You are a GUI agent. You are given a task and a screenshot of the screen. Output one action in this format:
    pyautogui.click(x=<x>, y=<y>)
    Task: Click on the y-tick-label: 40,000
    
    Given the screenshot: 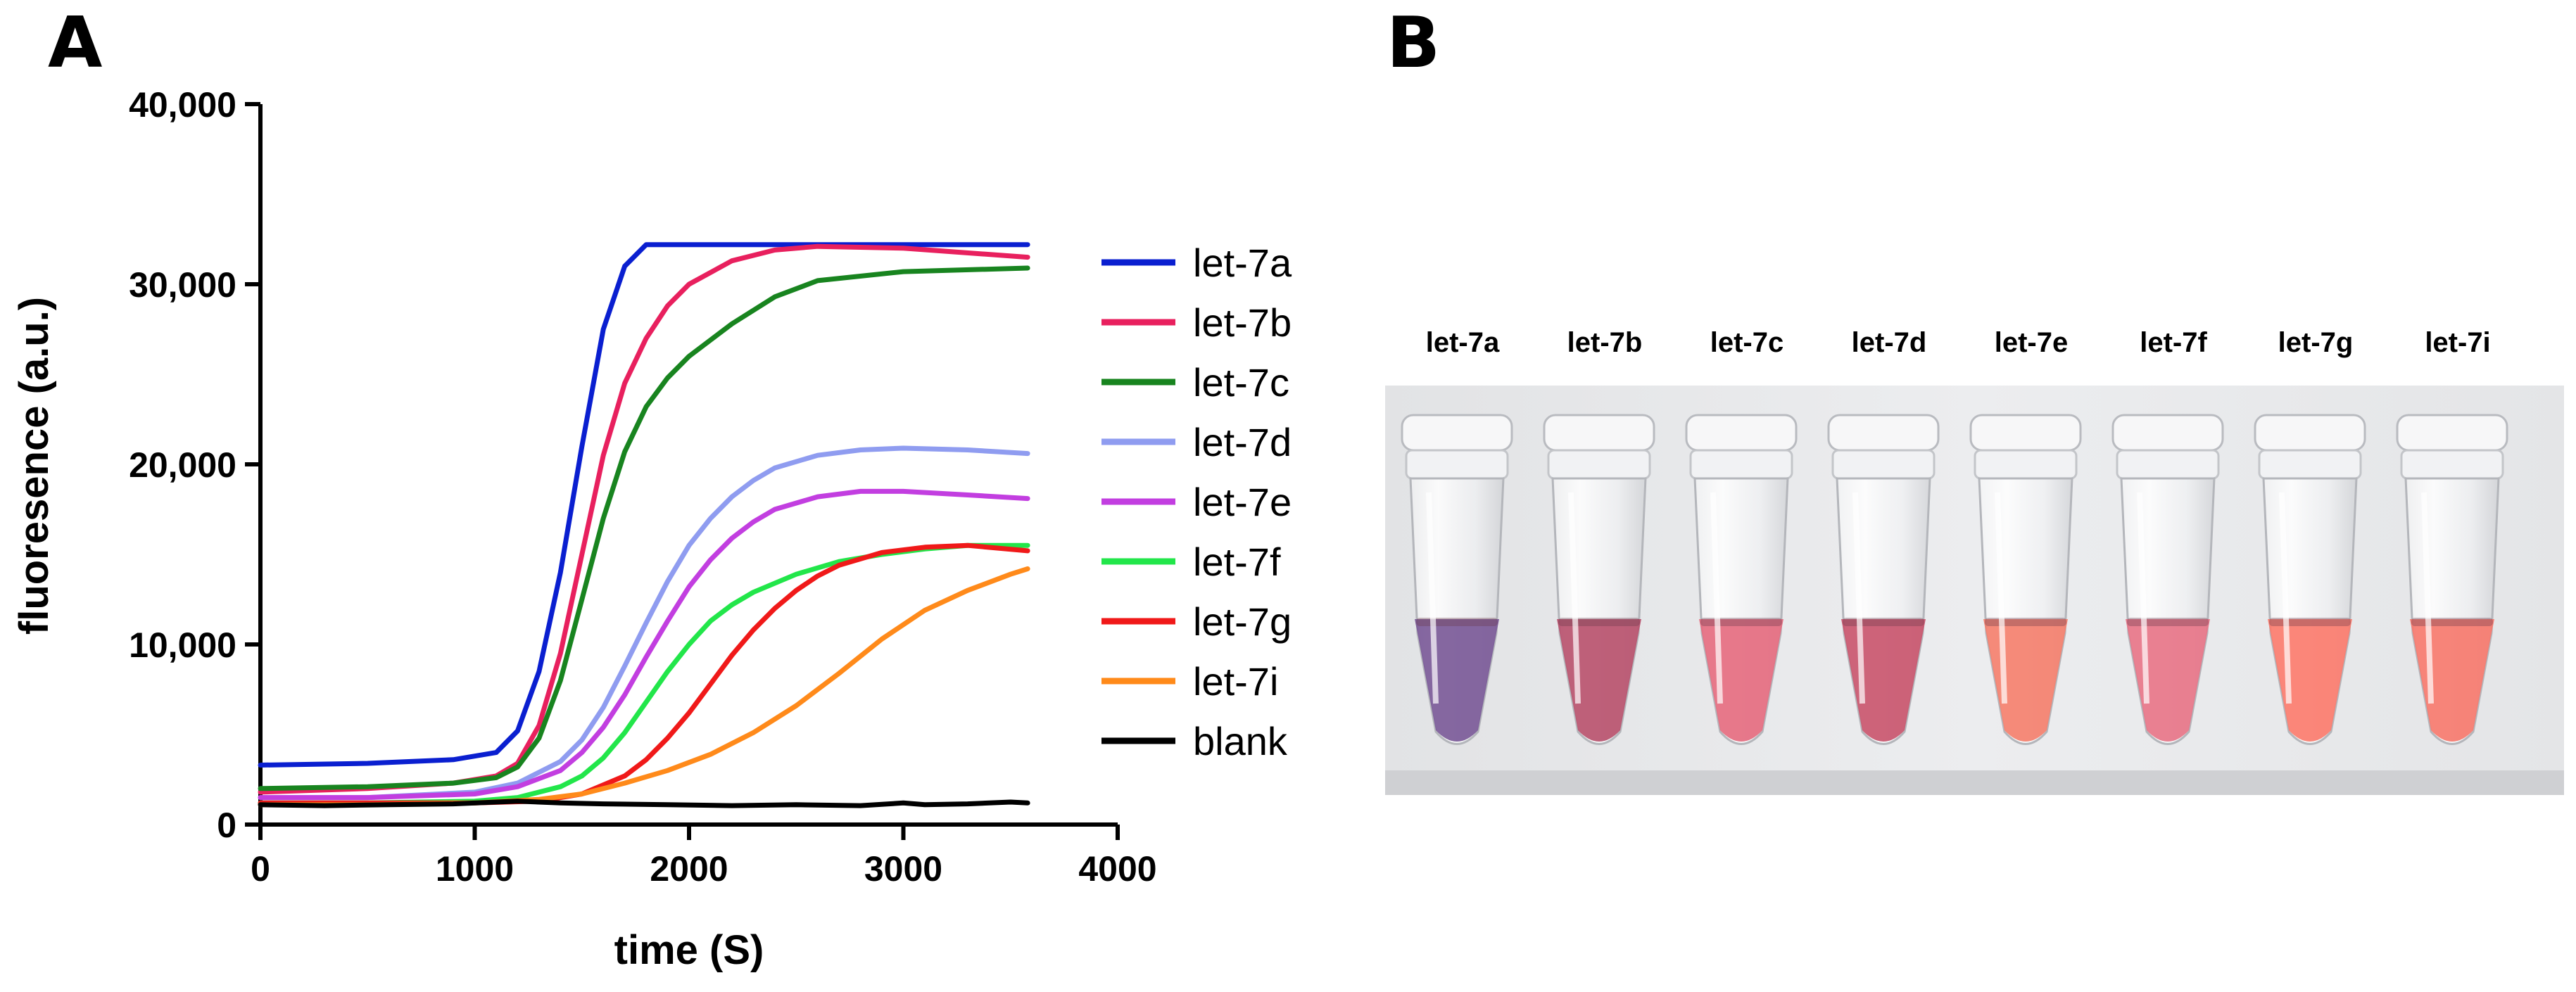 What is the action you would take?
    pyautogui.click(x=182, y=105)
    